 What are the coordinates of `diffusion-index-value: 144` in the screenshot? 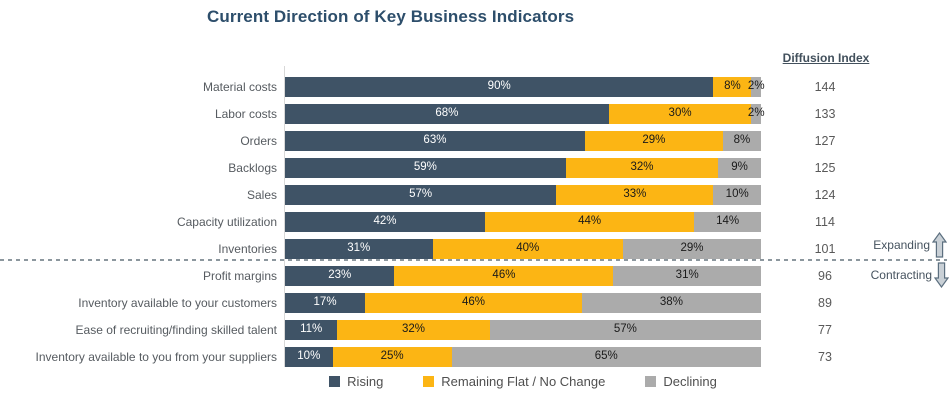 It's located at (825, 86).